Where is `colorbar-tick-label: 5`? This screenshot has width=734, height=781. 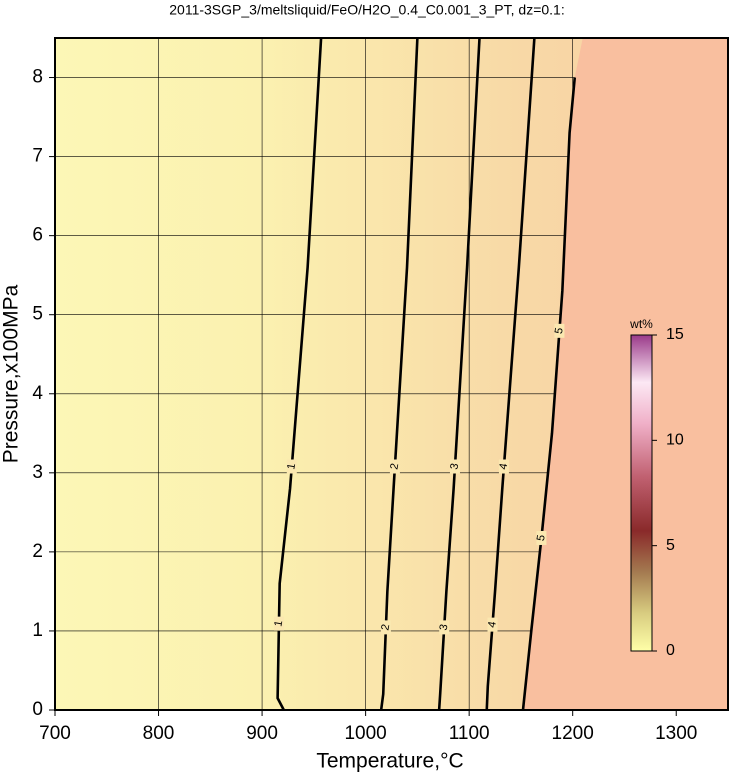 colorbar-tick-label: 5 is located at coordinates (670, 545).